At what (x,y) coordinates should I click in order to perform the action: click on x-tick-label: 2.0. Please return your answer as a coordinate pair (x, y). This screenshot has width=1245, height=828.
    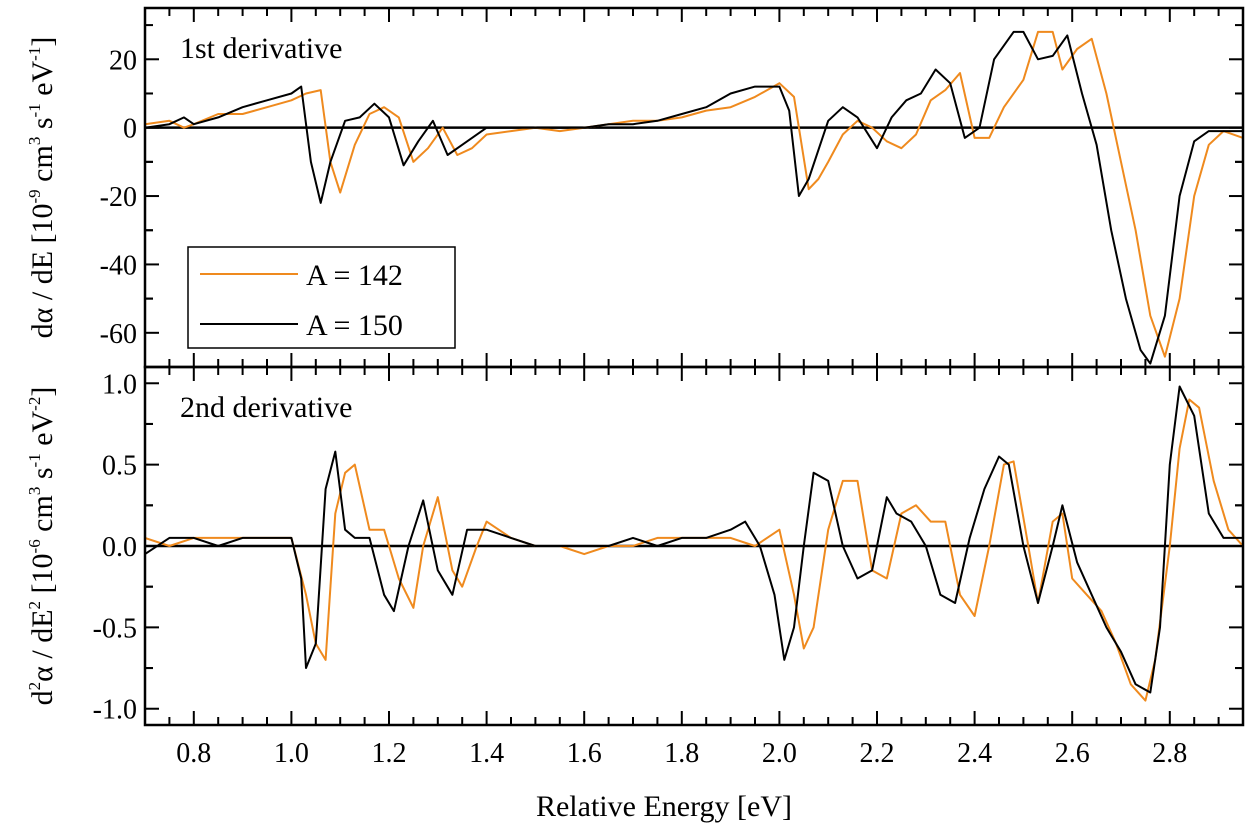
    Looking at the image, I should click on (779, 753).